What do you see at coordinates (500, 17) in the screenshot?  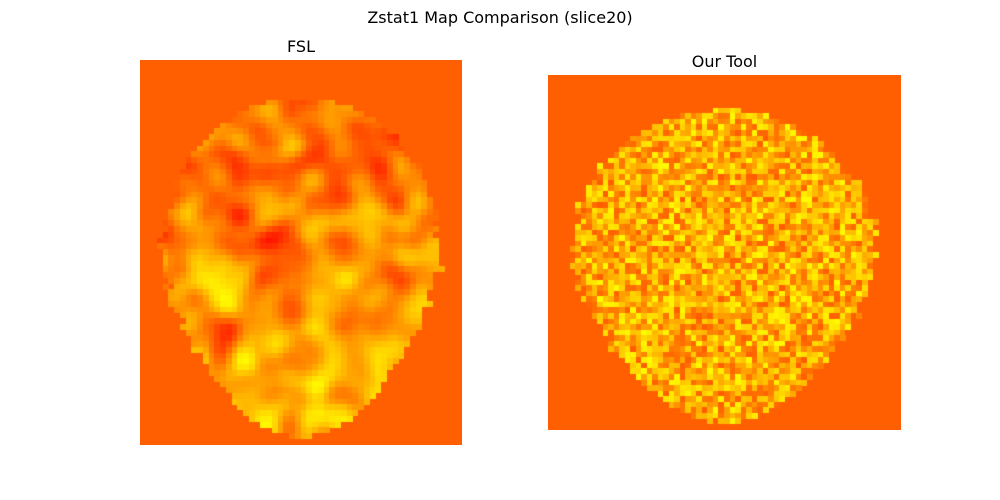 I see `figure-title: Zstat1 Map Comparison (slice20)` at bounding box center [500, 17].